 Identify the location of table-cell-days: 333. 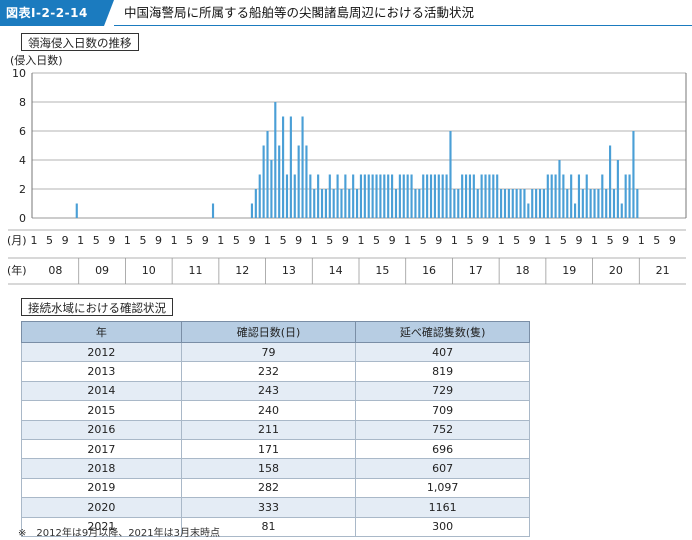
(268, 507).